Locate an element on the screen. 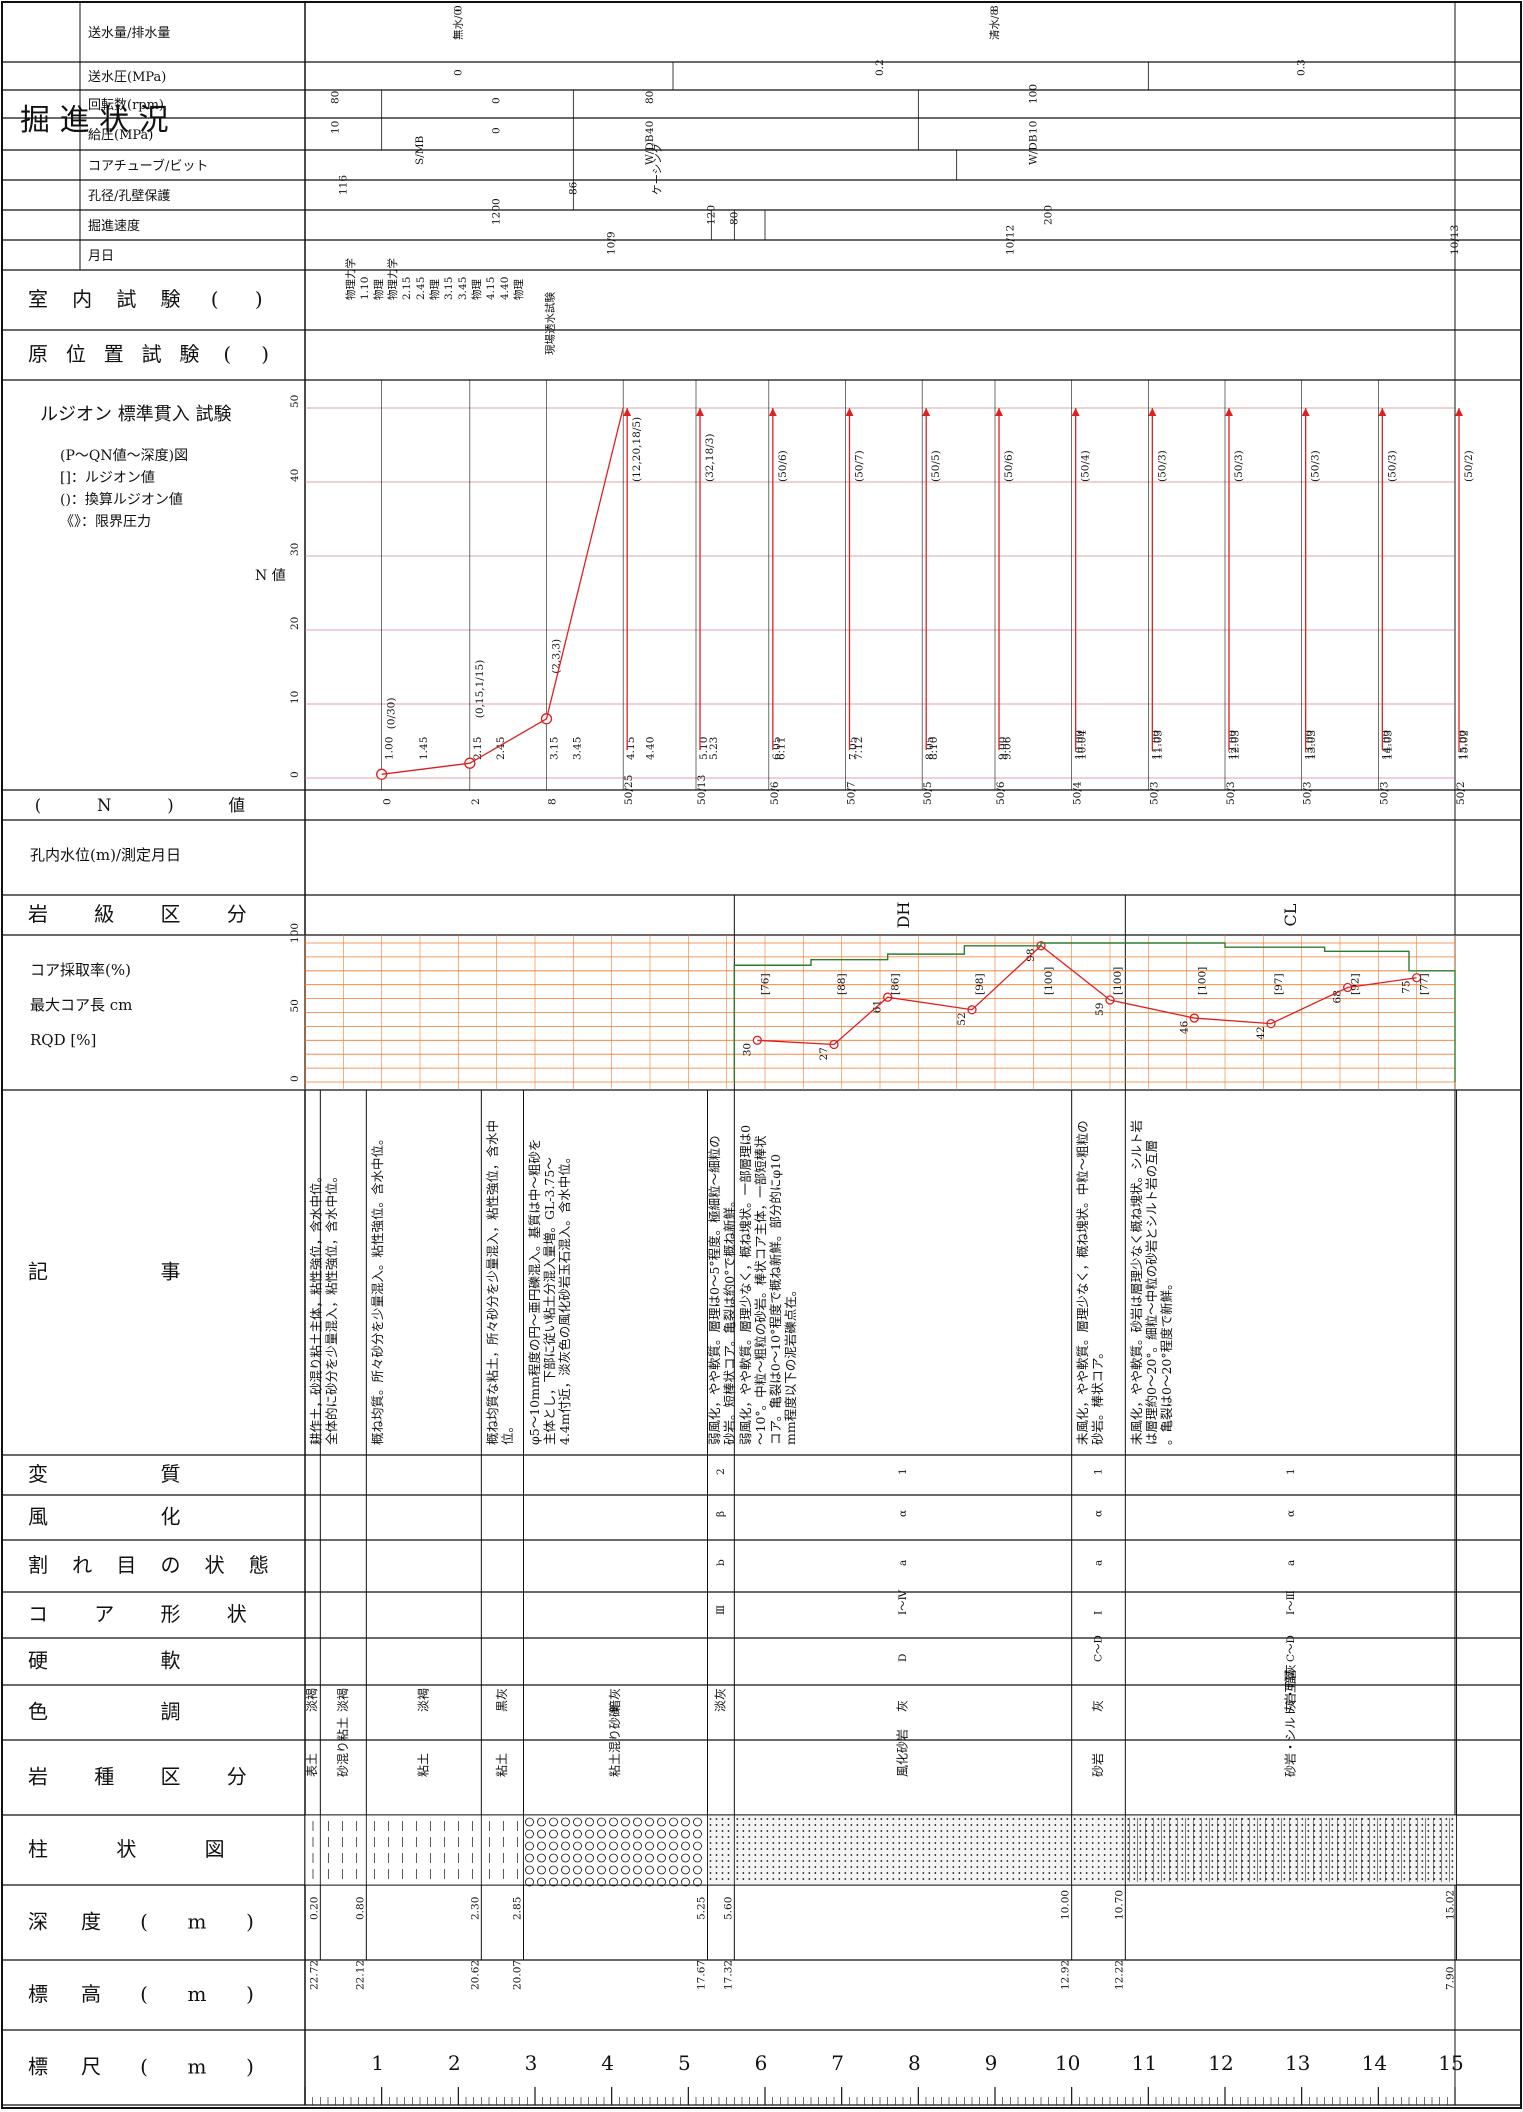  scale-label-9: 9 is located at coordinates (991, 2063).